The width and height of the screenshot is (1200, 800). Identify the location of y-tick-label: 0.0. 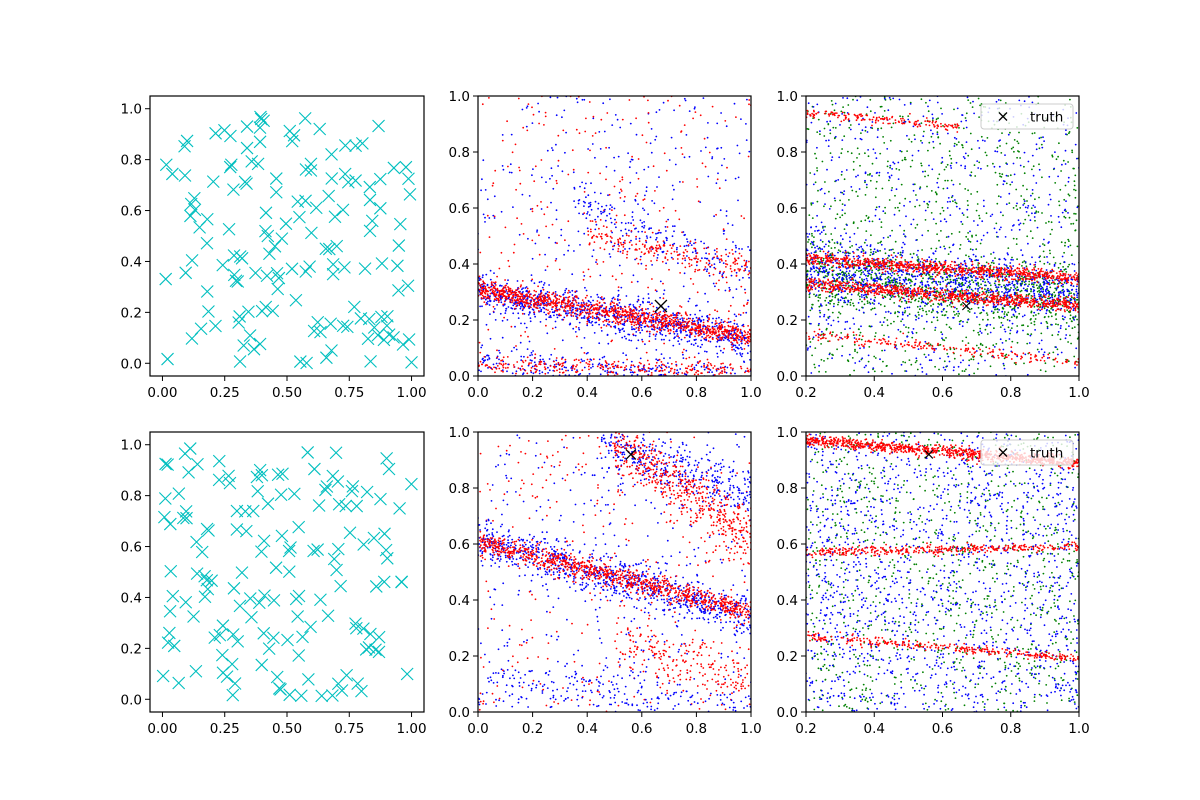
(459, 377).